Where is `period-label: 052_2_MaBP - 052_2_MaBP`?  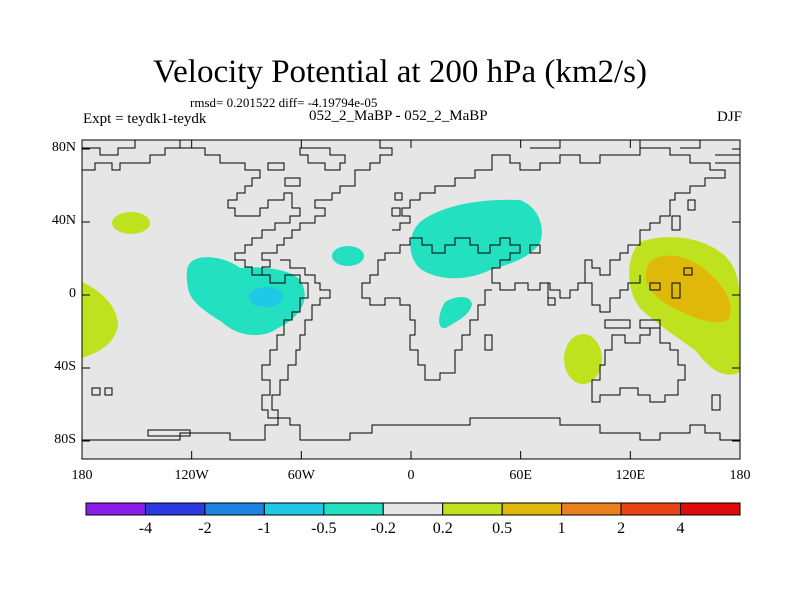 period-label: 052_2_MaBP - 052_2_MaBP is located at coordinates (398, 116).